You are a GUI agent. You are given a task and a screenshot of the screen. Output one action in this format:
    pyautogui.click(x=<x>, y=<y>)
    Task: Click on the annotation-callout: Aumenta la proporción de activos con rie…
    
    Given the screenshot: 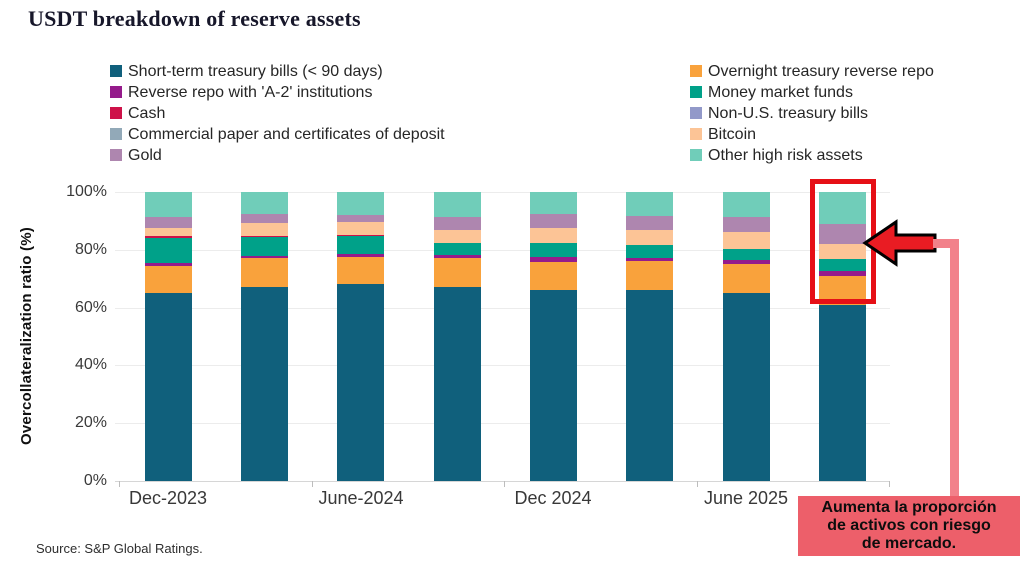 What is the action you would take?
    pyautogui.click(x=909, y=526)
    